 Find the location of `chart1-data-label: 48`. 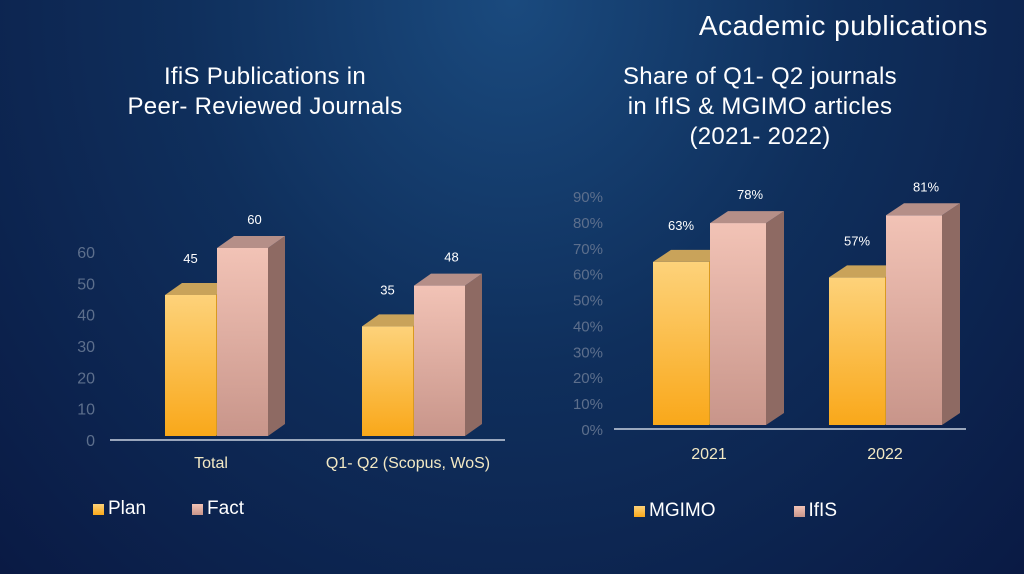

chart1-data-label: 48 is located at coordinates (451, 257).